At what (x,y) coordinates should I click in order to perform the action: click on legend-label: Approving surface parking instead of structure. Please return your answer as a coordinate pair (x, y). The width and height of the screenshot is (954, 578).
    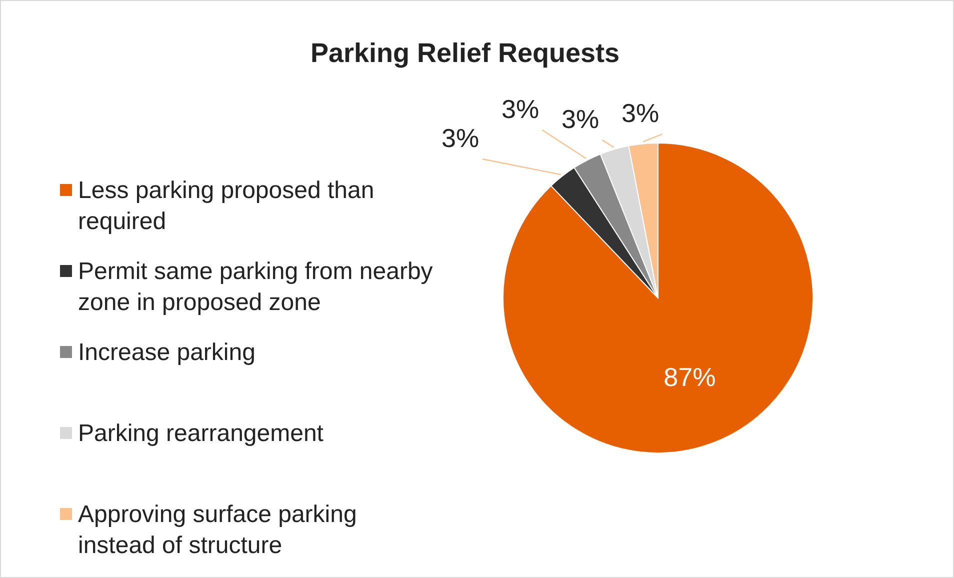
    Looking at the image, I should click on (217, 530).